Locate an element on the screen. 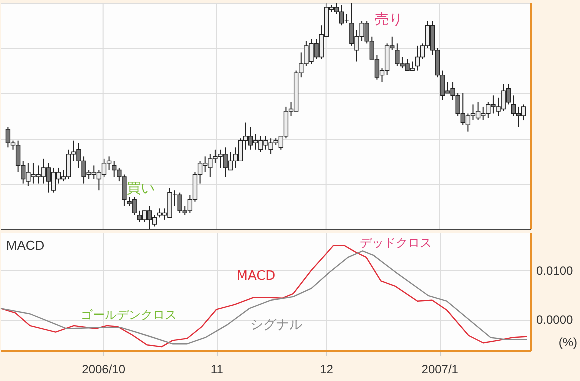 The height and width of the screenshot is (381, 580). chart-title: MACD is located at coordinates (25, 245).